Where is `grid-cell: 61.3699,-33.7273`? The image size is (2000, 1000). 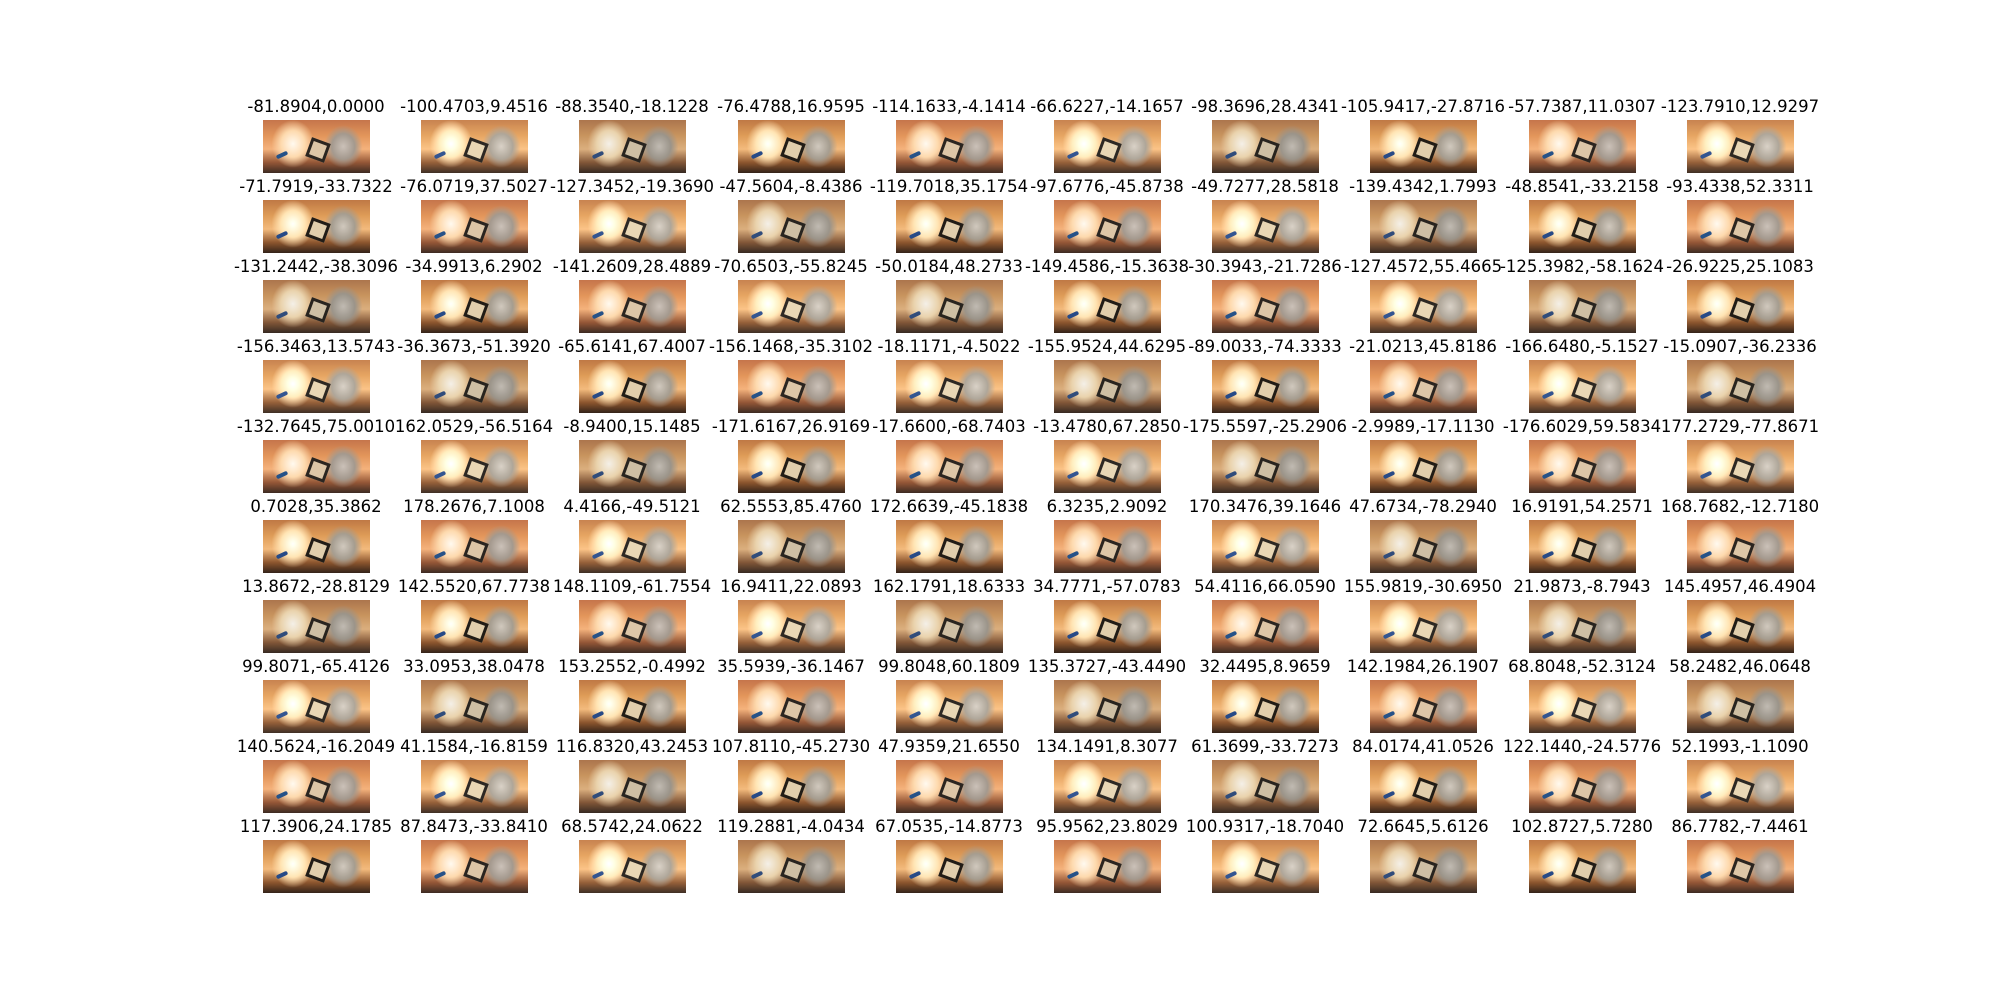
grid-cell: 61.3699,-33.7273 is located at coordinates (1265, 776).